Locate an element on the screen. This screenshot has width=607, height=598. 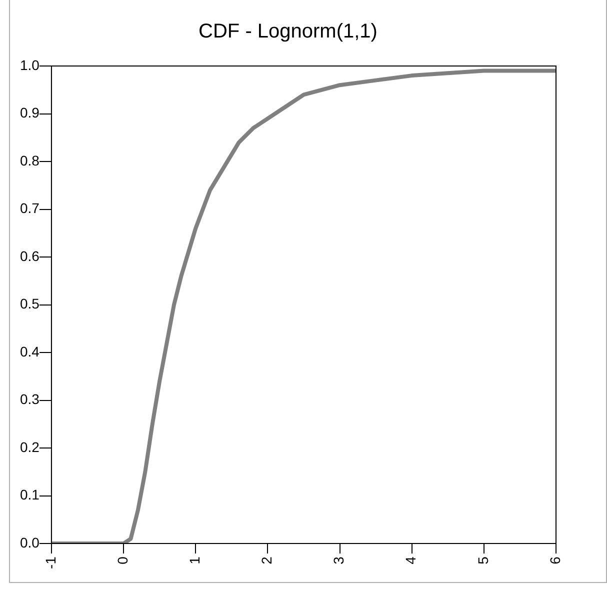
y-tick-label: 0.5 is located at coordinates (30, 304).